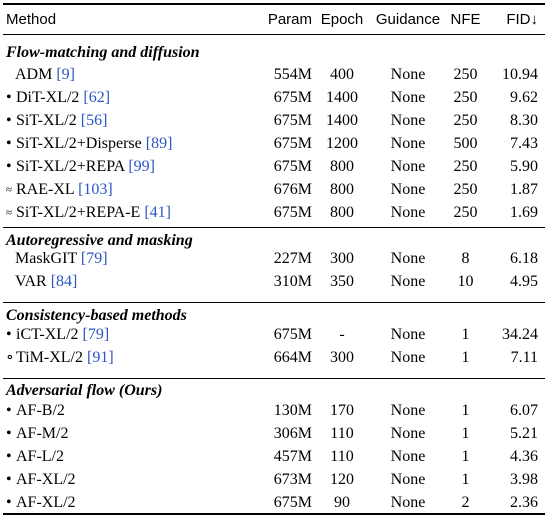 This screenshot has height=519, width=549. I want to click on method-name: SiT-XL/2+REPA-E, so click(78, 212).